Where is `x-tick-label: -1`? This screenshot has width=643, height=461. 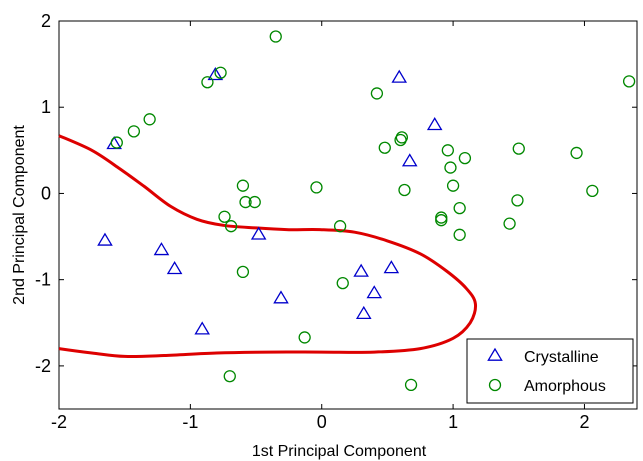
x-tick-label: -1 is located at coordinates (190, 422).